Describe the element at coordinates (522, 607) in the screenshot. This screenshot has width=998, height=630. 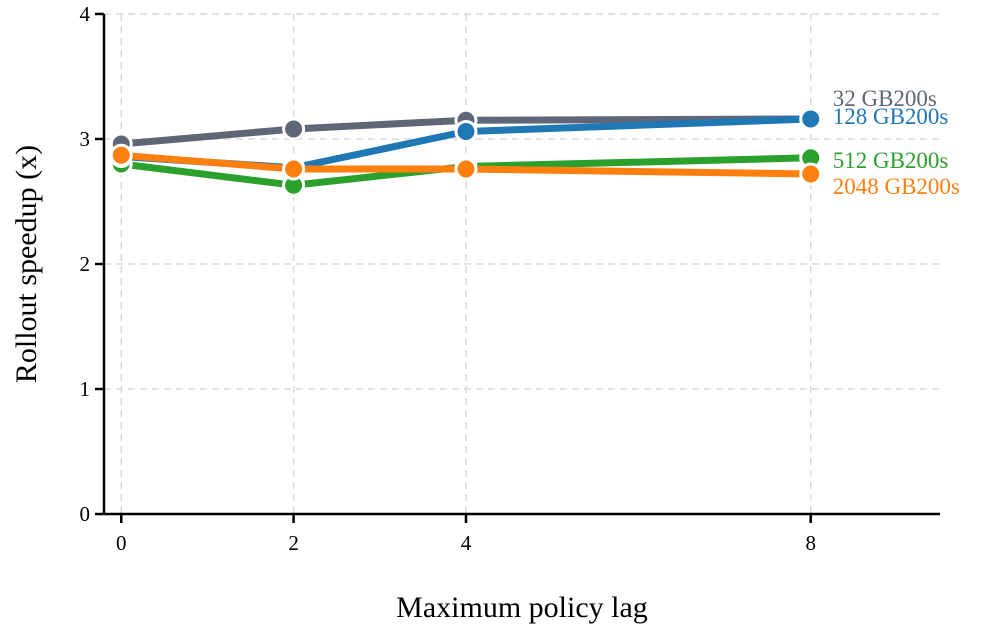
I see `x-axis-title: Maximum policy lag` at that location.